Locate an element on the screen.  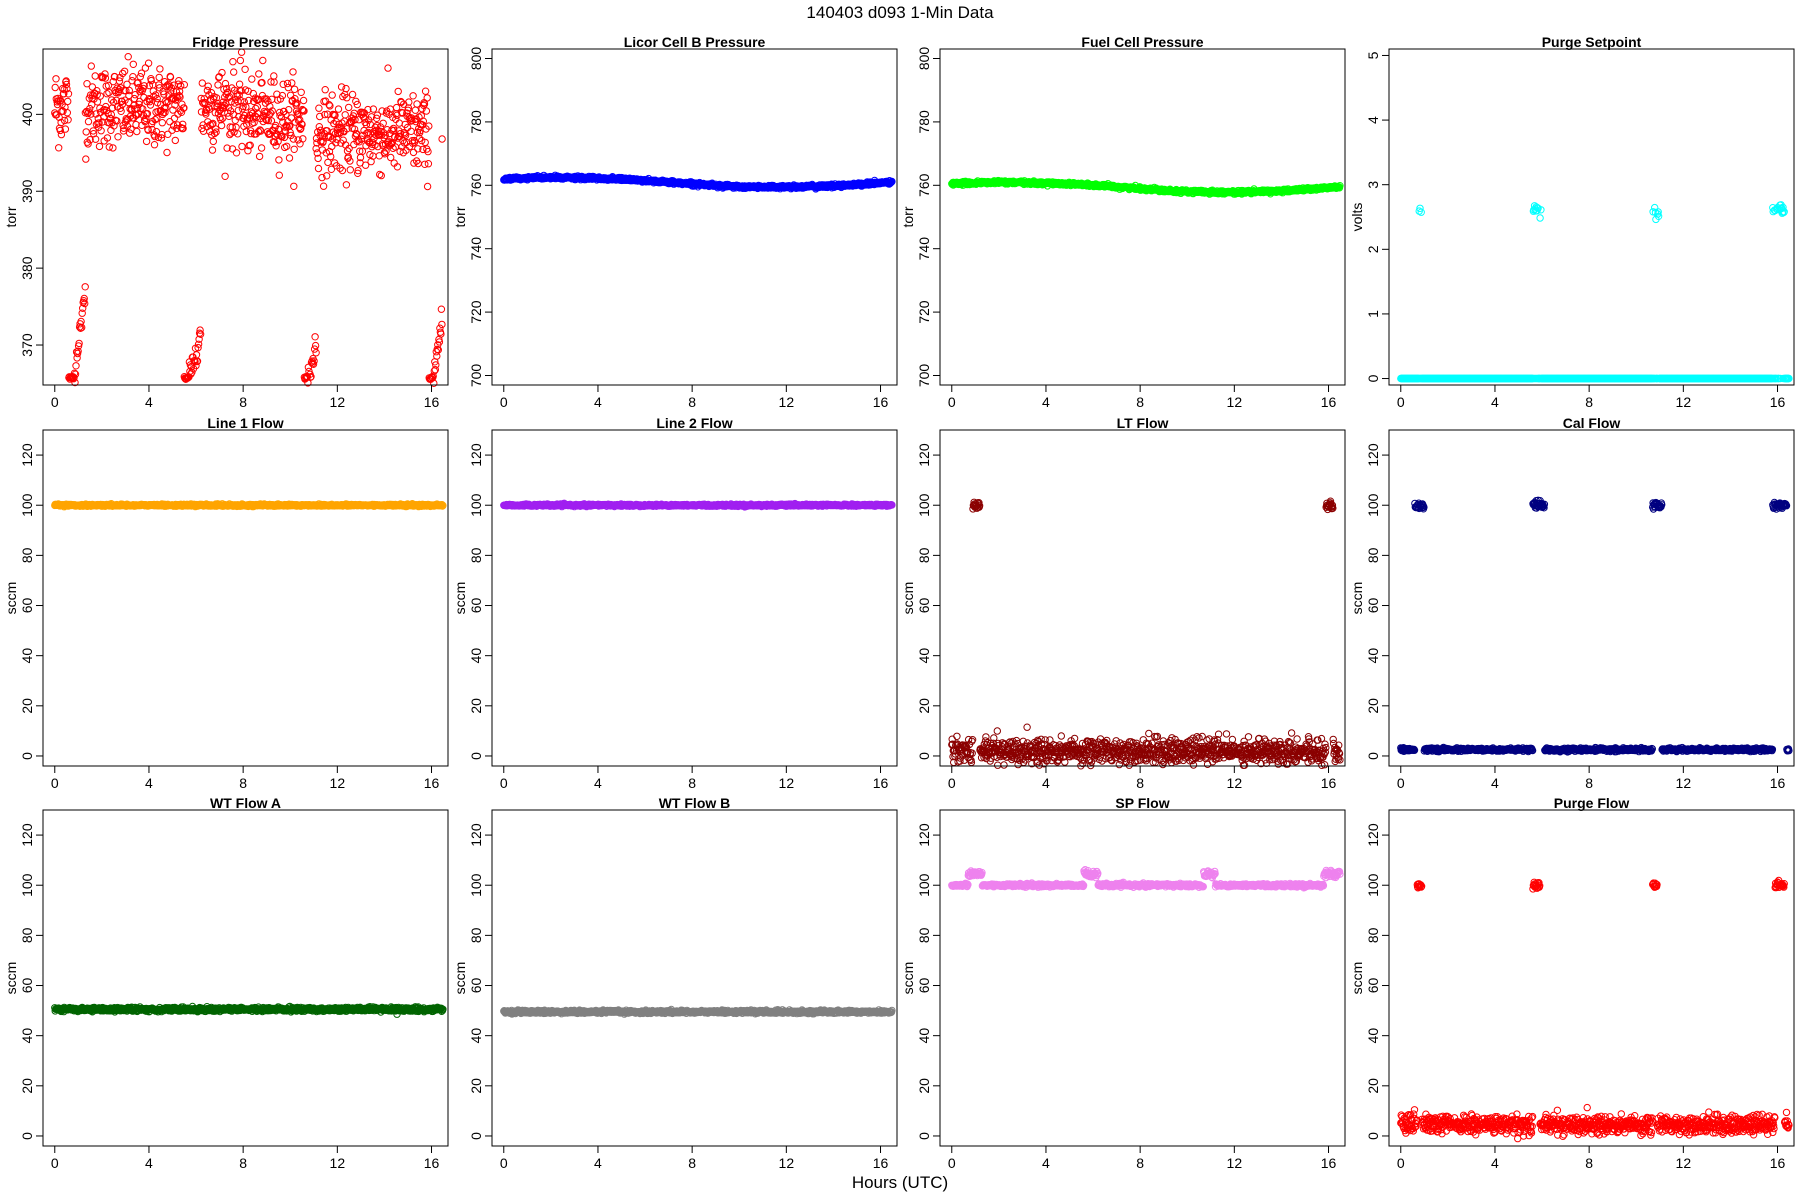
panel-title: Licor Cell B Pressure is located at coordinates (695, 42).